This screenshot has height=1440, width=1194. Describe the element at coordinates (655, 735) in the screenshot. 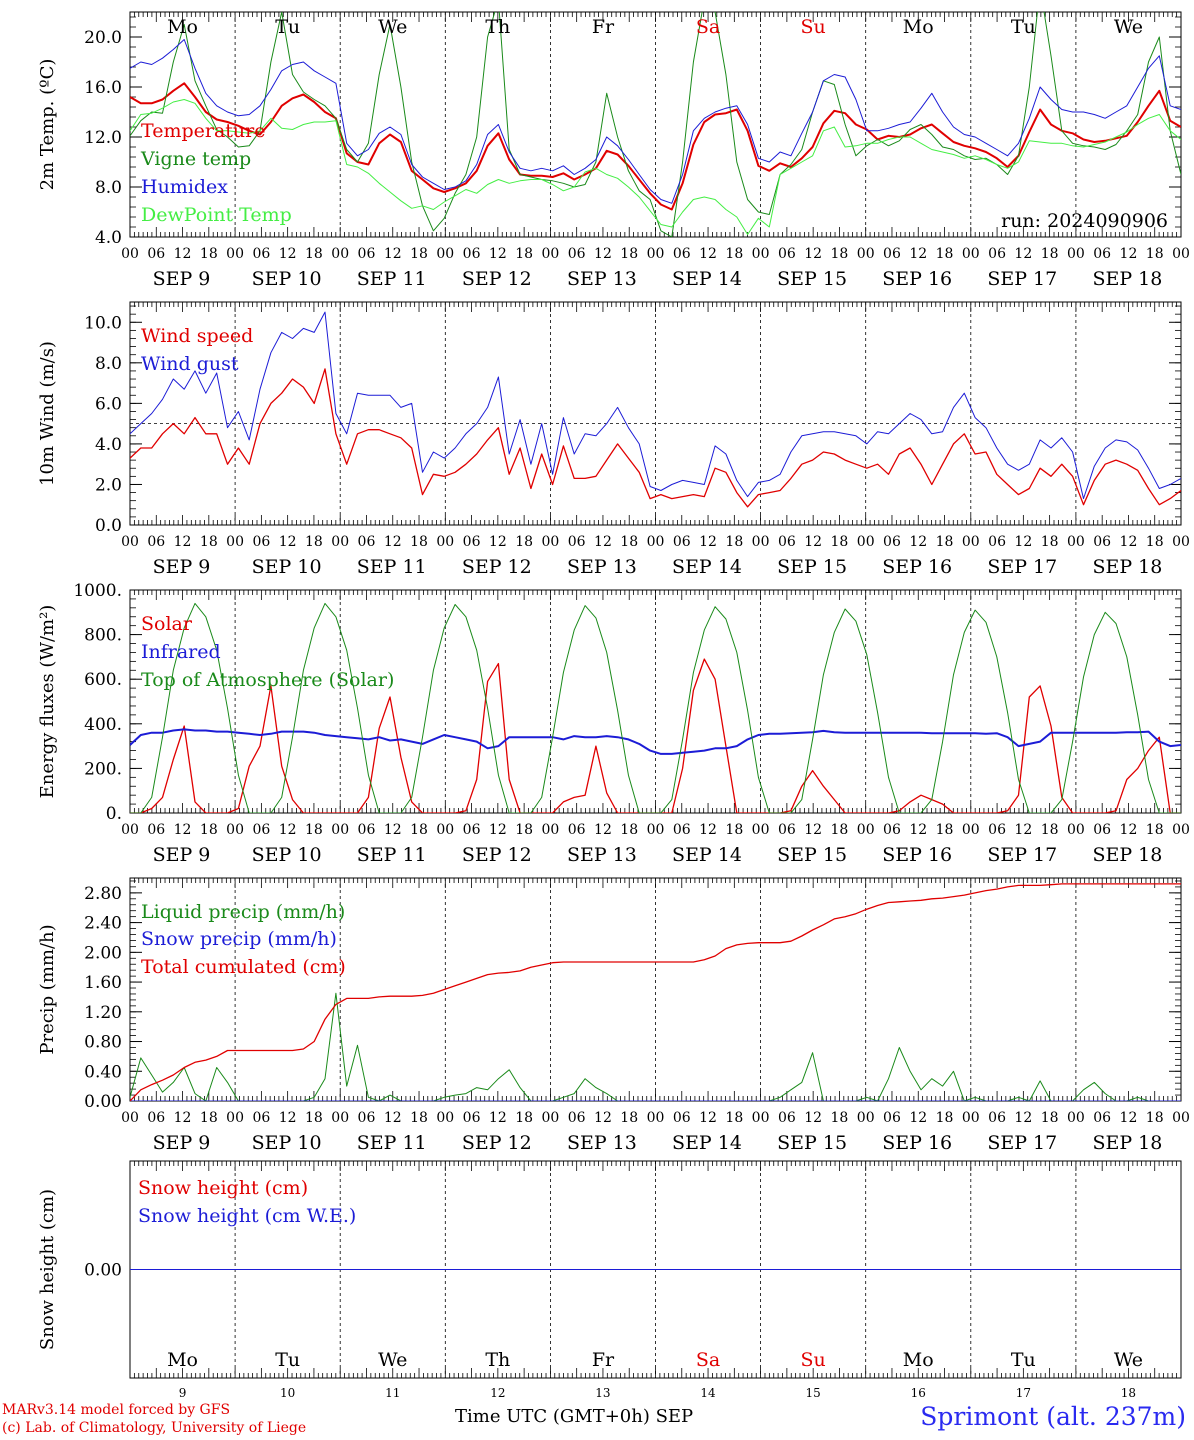

I see `series-solar` at that location.